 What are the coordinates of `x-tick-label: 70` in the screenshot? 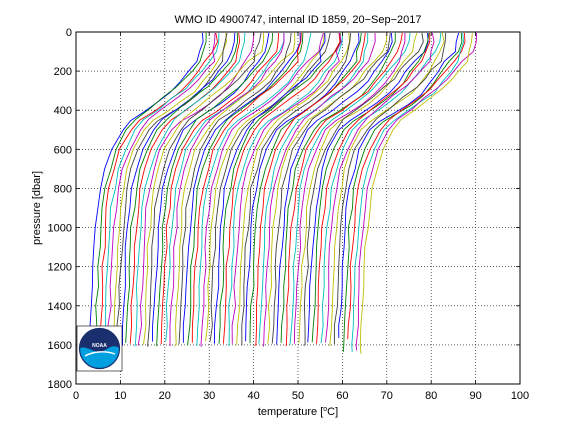 It's located at (387, 396).